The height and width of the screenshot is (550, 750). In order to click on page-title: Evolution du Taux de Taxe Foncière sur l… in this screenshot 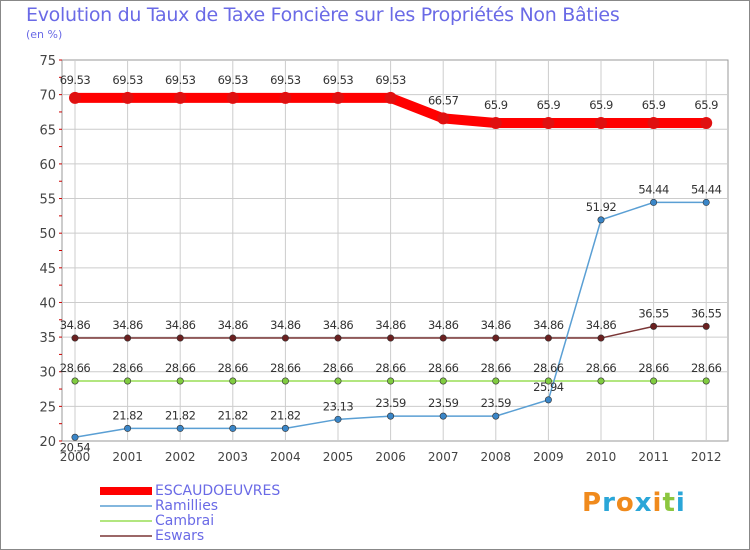, I will do `click(323, 15)`.